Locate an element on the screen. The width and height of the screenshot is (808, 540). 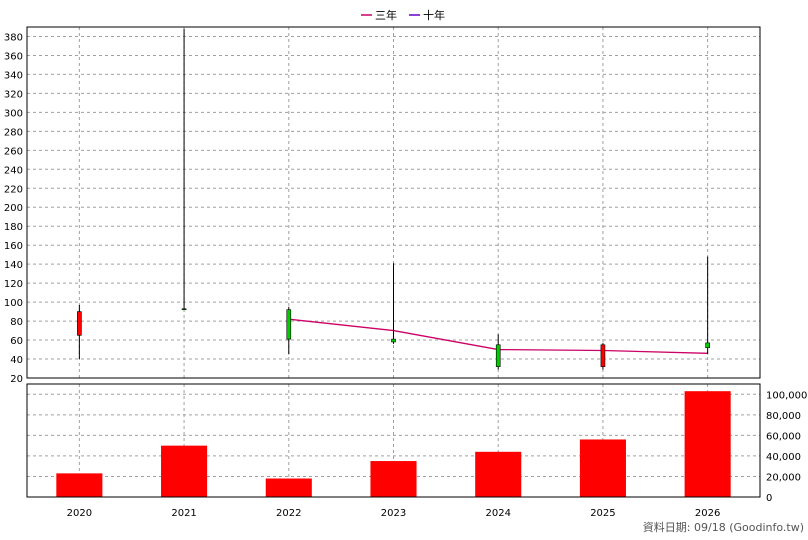
x-tick-label: 2025 is located at coordinates (602, 513).